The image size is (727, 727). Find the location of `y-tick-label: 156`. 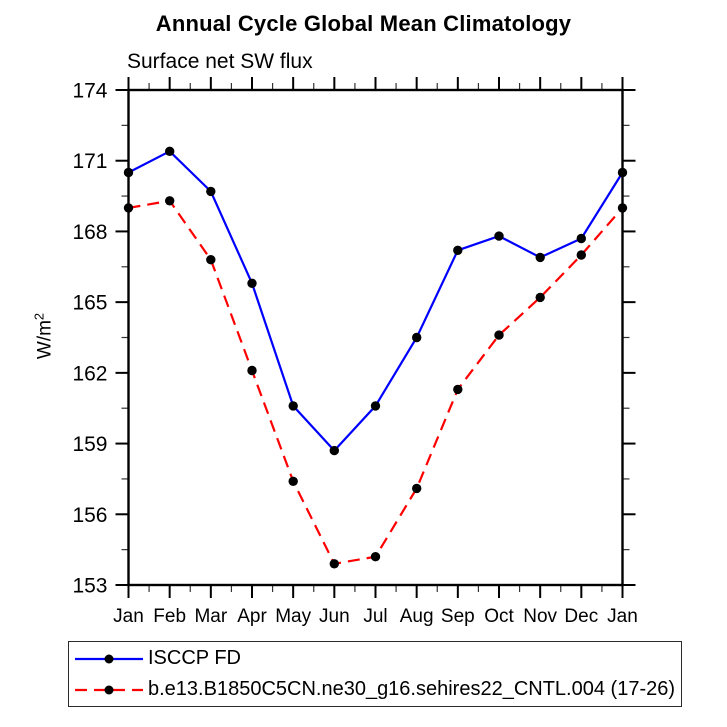

y-tick-label: 156 is located at coordinates (89, 515).